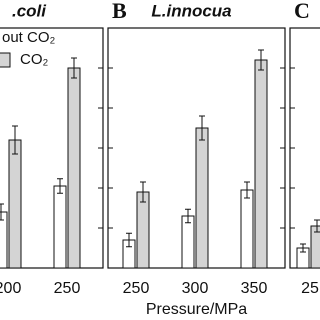 This screenshot has height=320, width=320. I want to click on x-tick-label: 200, so click(10, 288).